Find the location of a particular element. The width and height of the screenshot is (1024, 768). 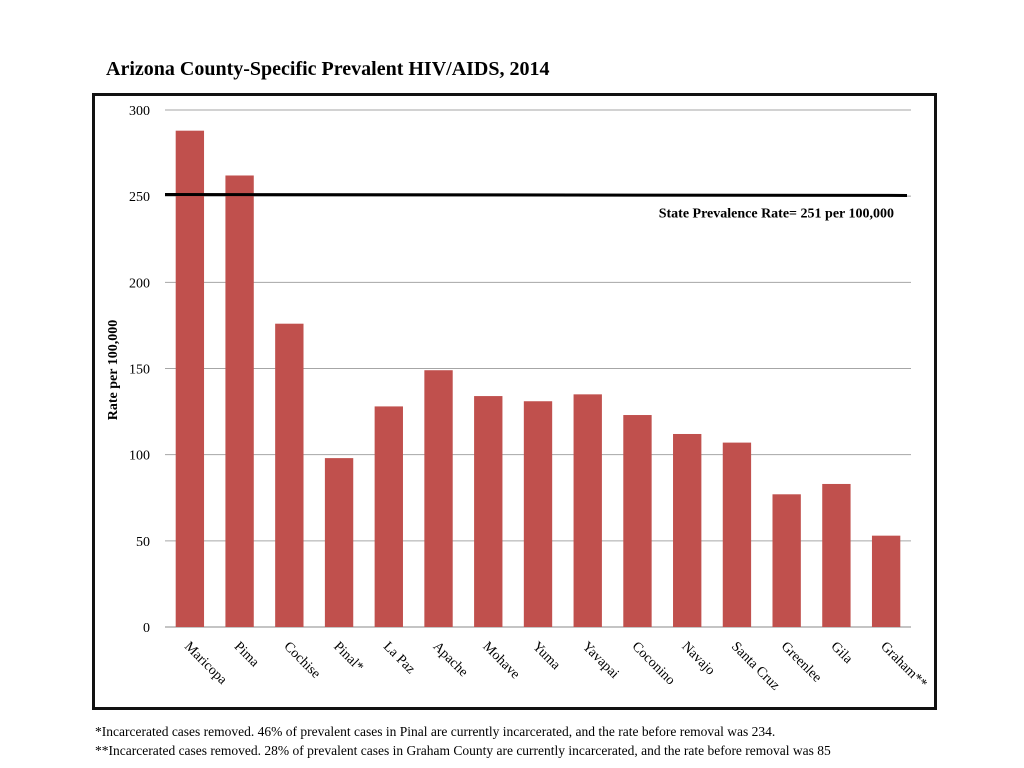

x-tick-label: Santa Cruz is located at coordinates (755, 666).